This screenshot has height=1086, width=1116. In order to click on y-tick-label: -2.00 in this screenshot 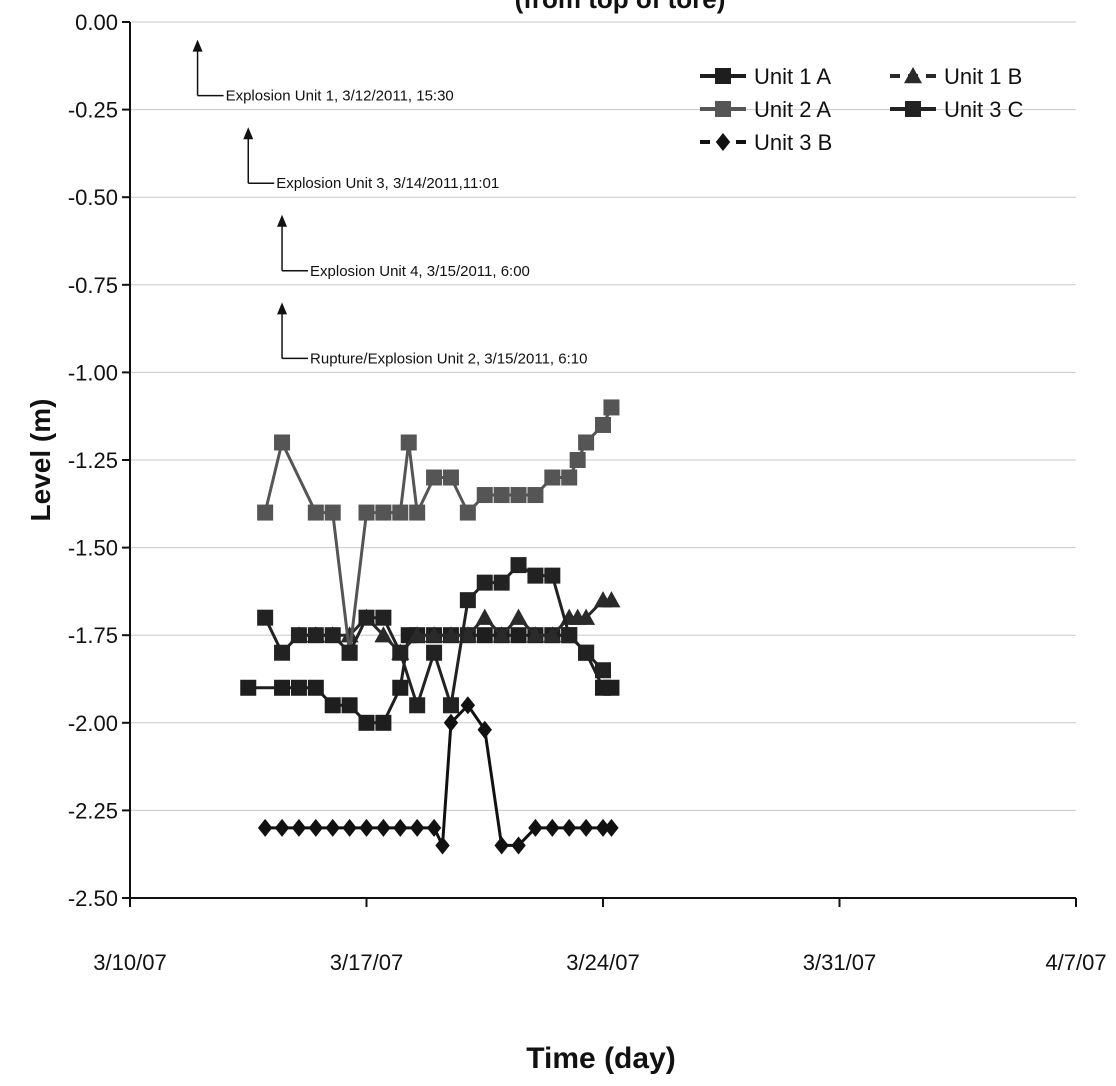, I will do `click(93, 723)`.